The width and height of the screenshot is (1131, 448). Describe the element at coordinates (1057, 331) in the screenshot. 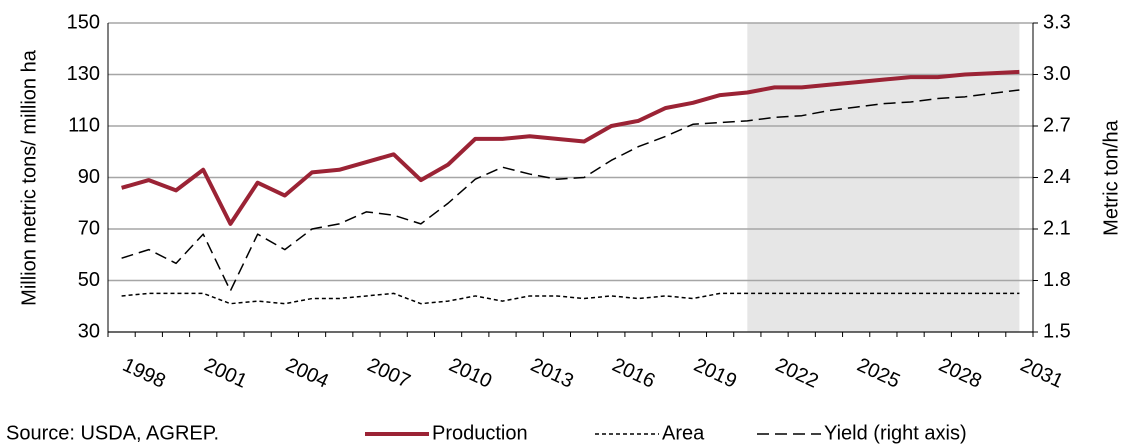

I see `y2-tick-label: 1.5` at that location.